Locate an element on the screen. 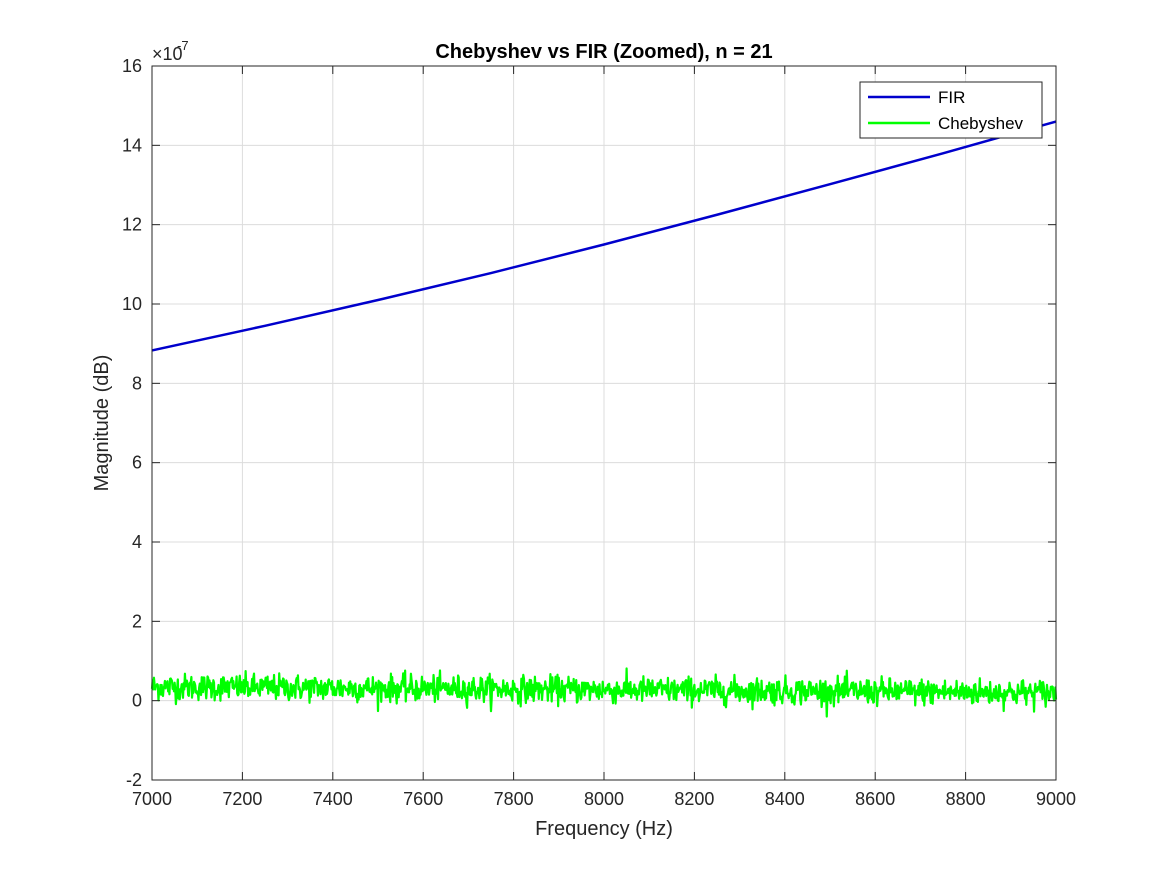  x-tick-label: 7400 is located at coordinates (333, 799).